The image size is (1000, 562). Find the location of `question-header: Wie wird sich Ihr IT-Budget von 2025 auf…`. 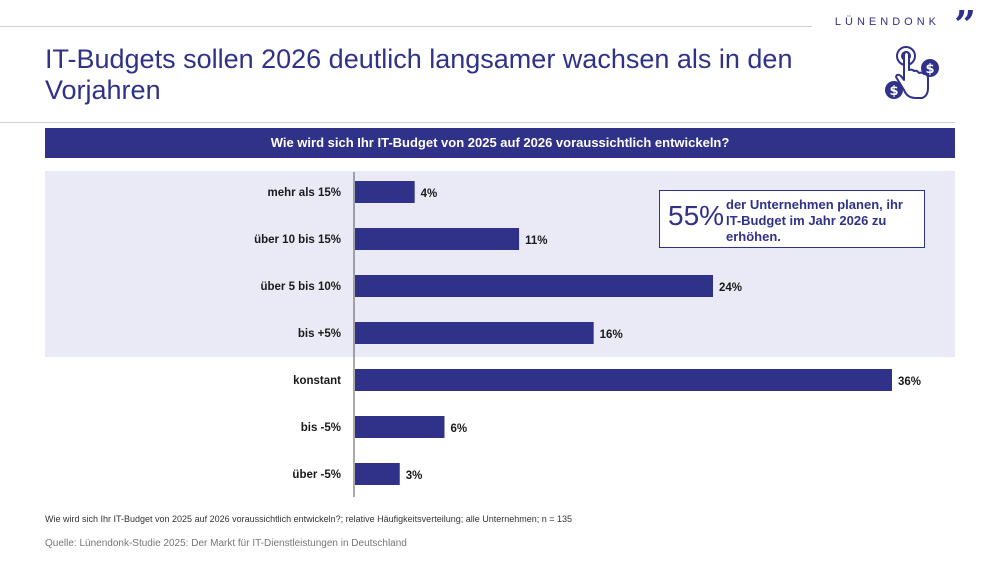

question-header: Wie wird sich Ihr IT-Budget von 2025 auf… is located at coordinates (500, 143).